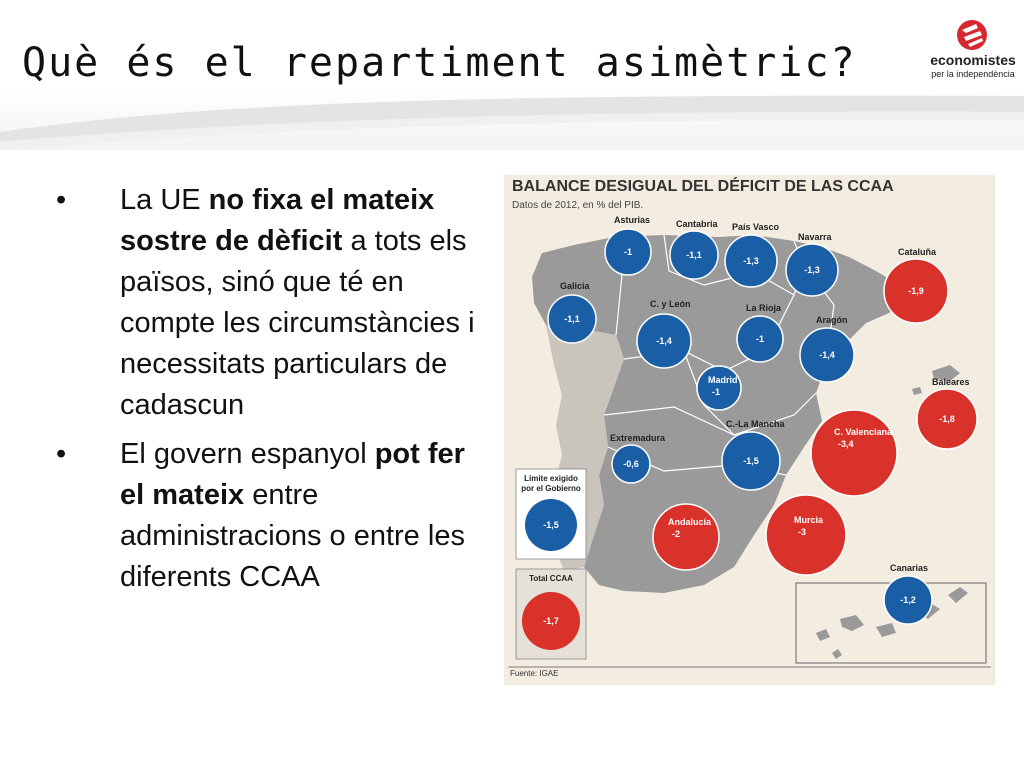 The image size is (1024, 768). I want to click on region-marker-c-y-leon: C. y León -1,4, so click(664, 334).